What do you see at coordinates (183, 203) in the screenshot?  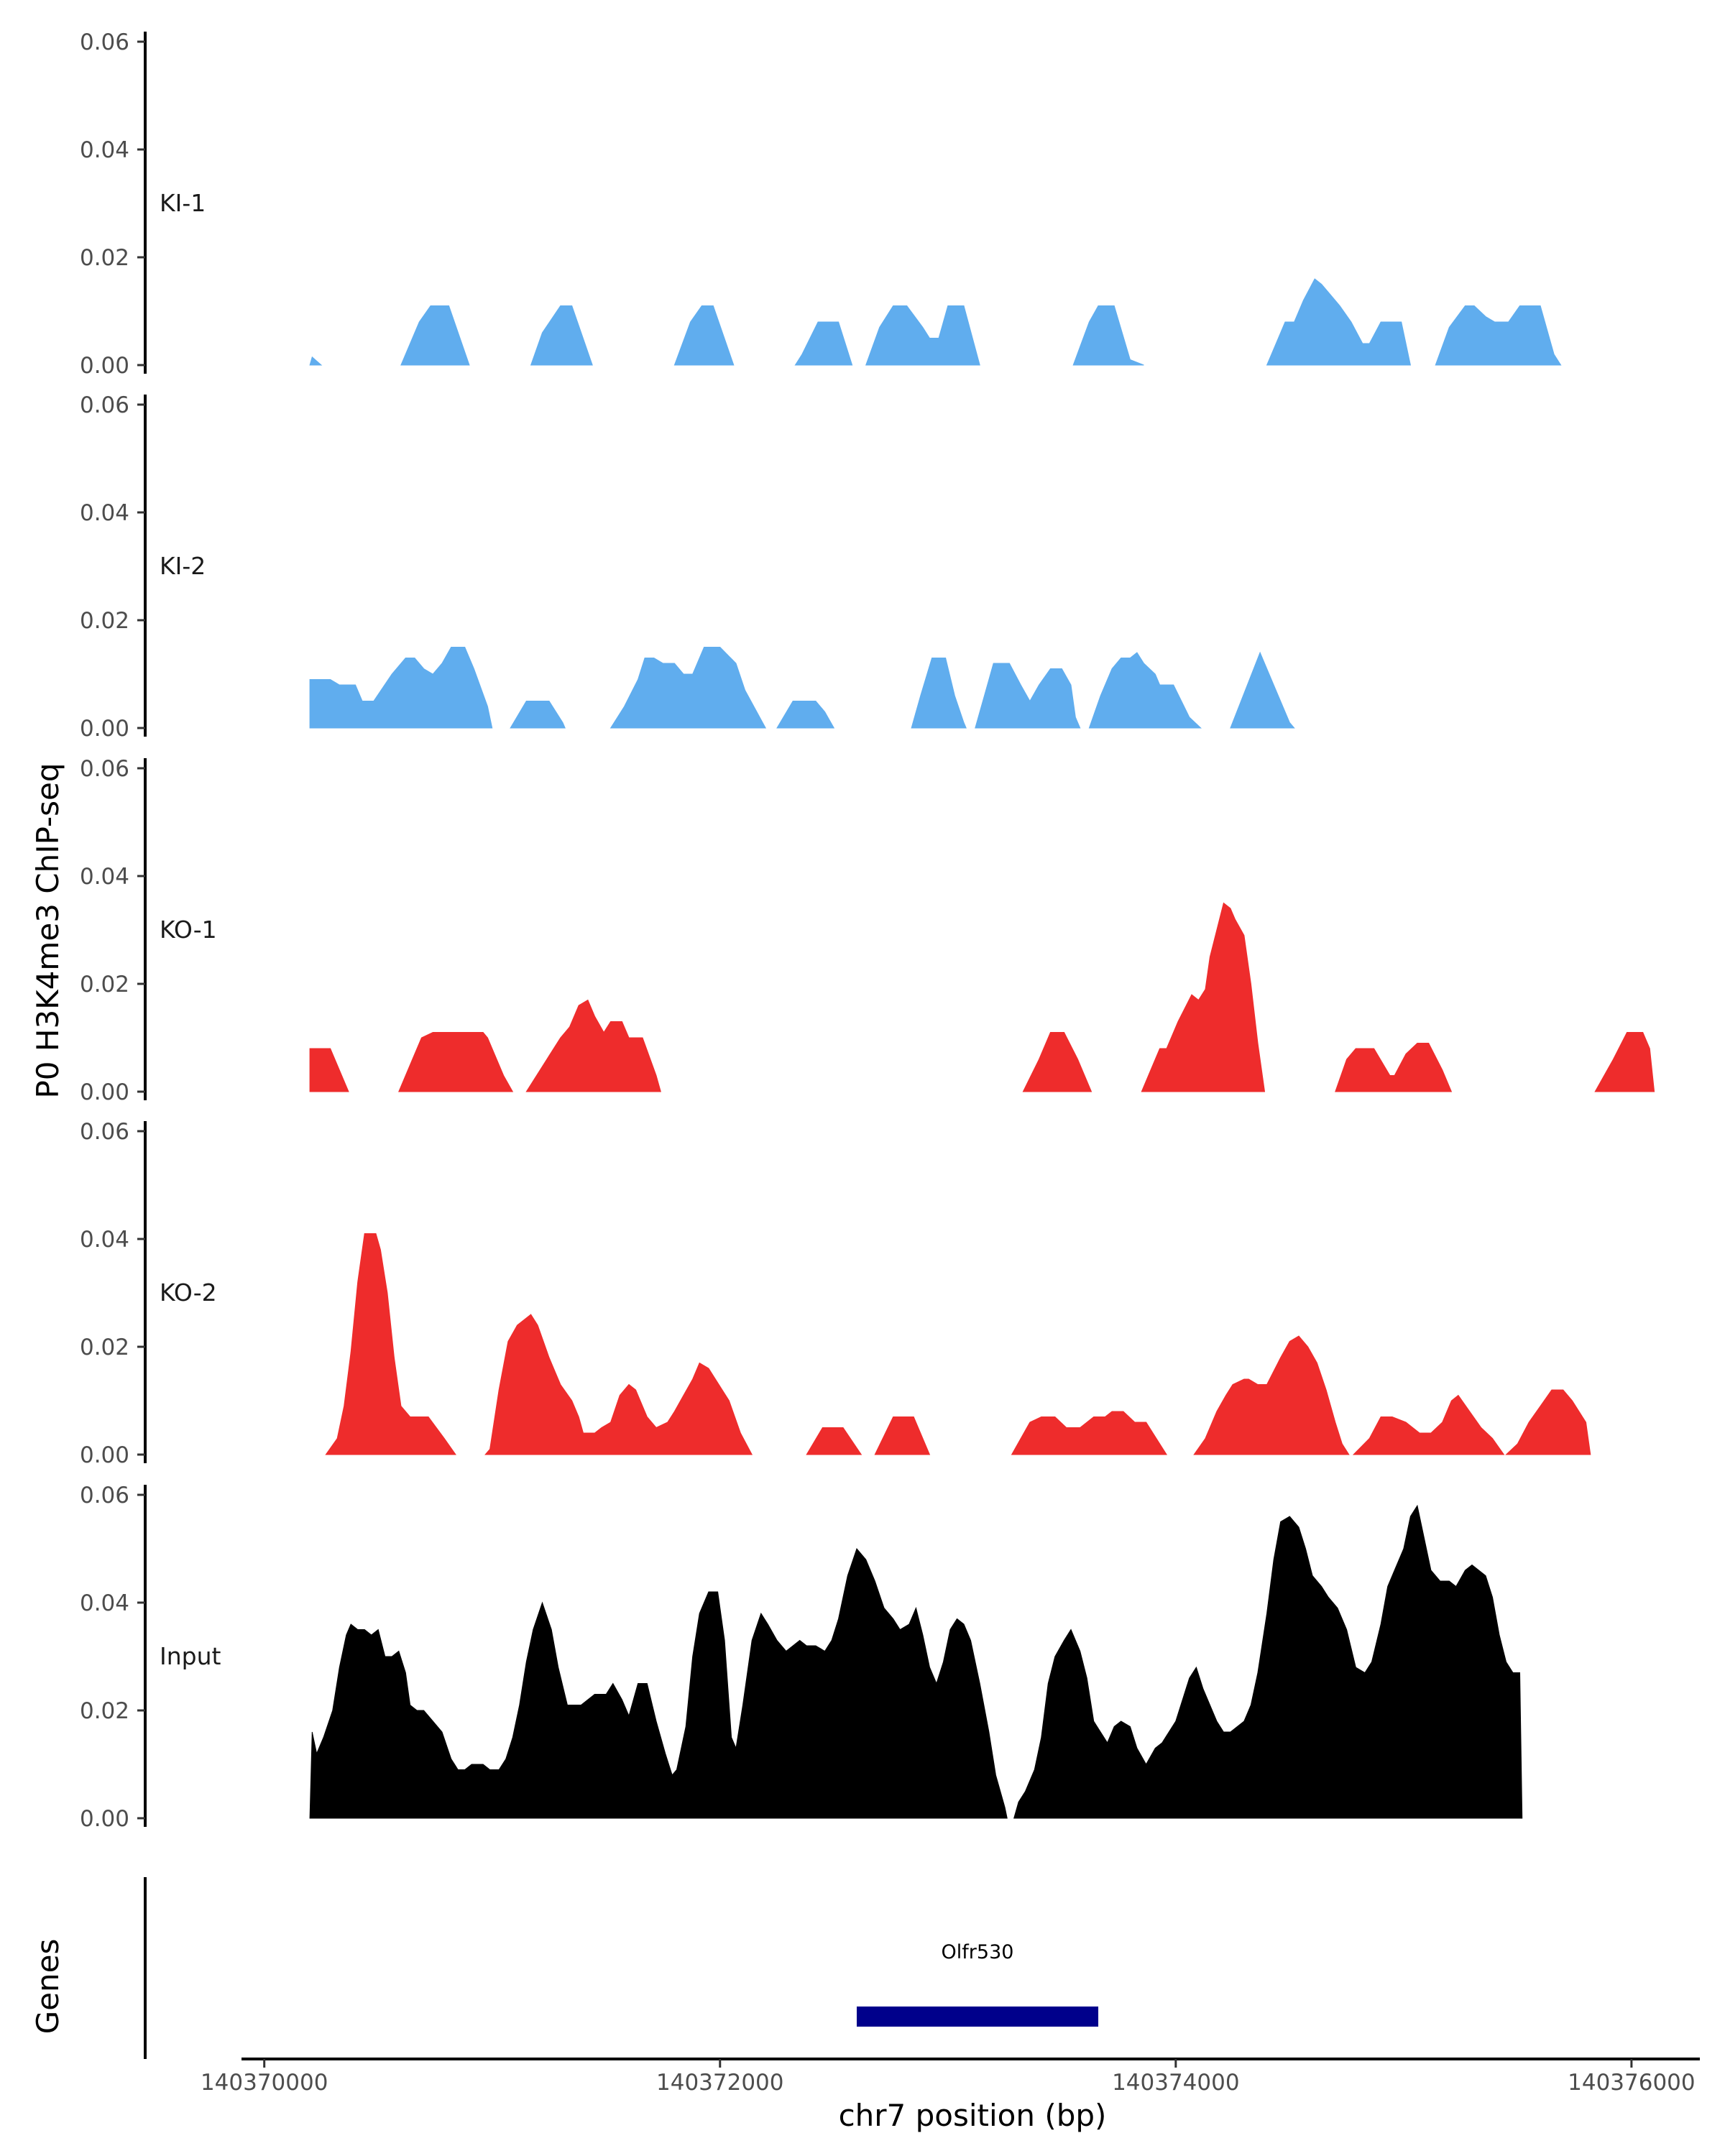 I see `track-label-ki-1: KI-1` at bounding box center [183, 203].